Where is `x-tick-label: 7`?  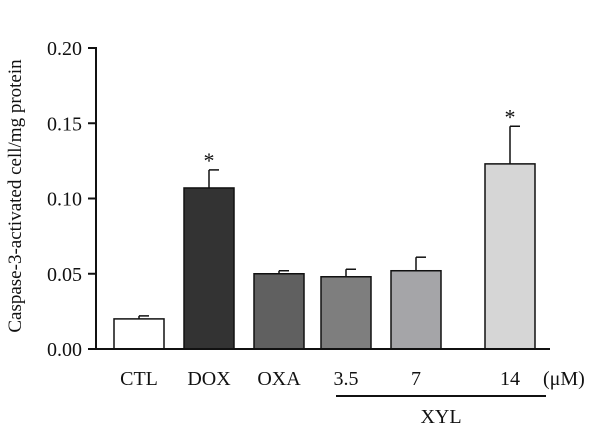
x-tick-label: 7 is located at coordinates (416, 379).